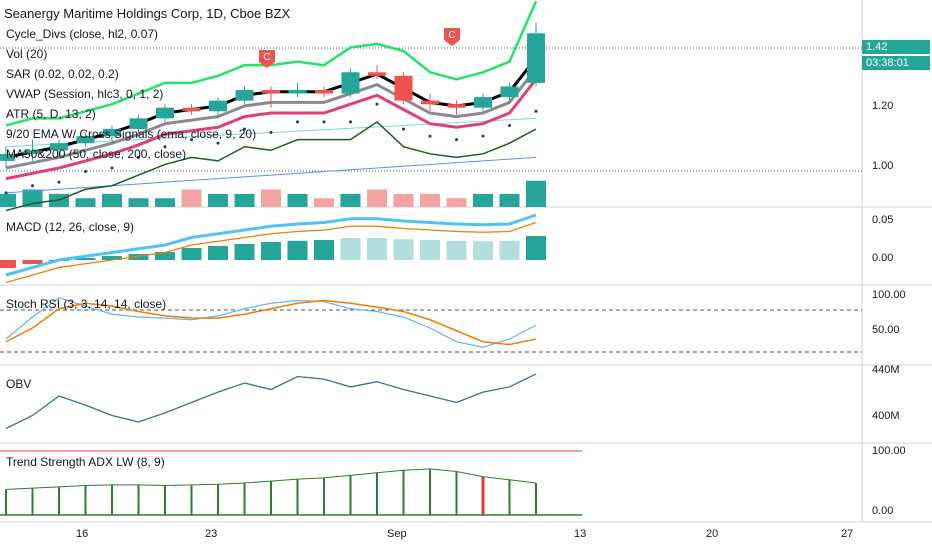 The image size is (932, 550). What do you see at coordinates (85, 462) in the screenshot?
I see `pane-label-adx: Trend Strength ADX LW (8, 9)` at bounding box center [85, 462].